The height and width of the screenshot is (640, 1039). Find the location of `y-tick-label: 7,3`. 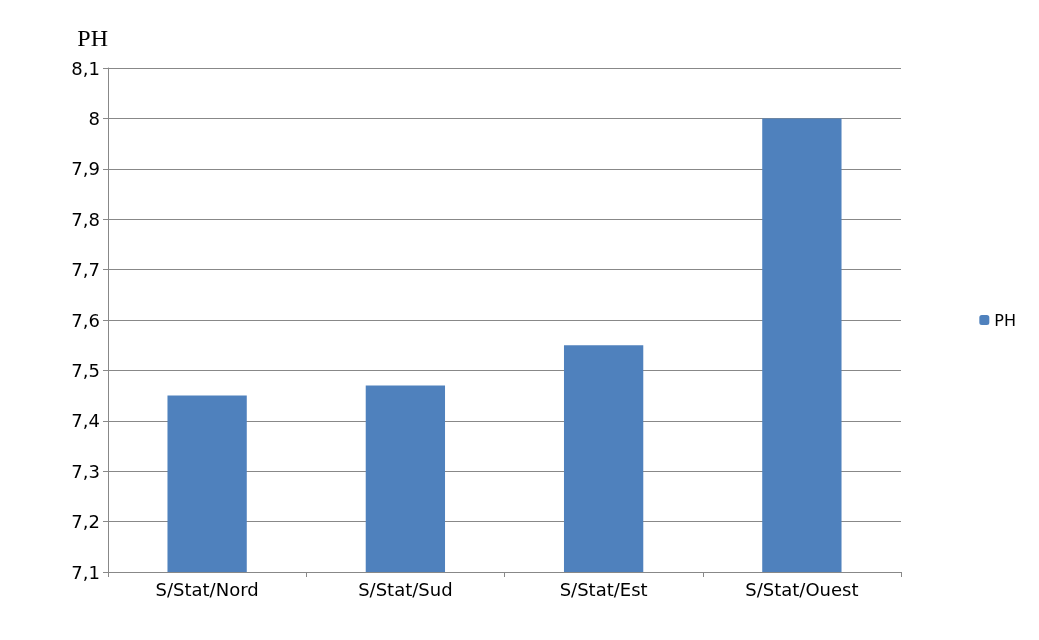

y-tick-label: 7,3 is located at coordinates (85, 471).